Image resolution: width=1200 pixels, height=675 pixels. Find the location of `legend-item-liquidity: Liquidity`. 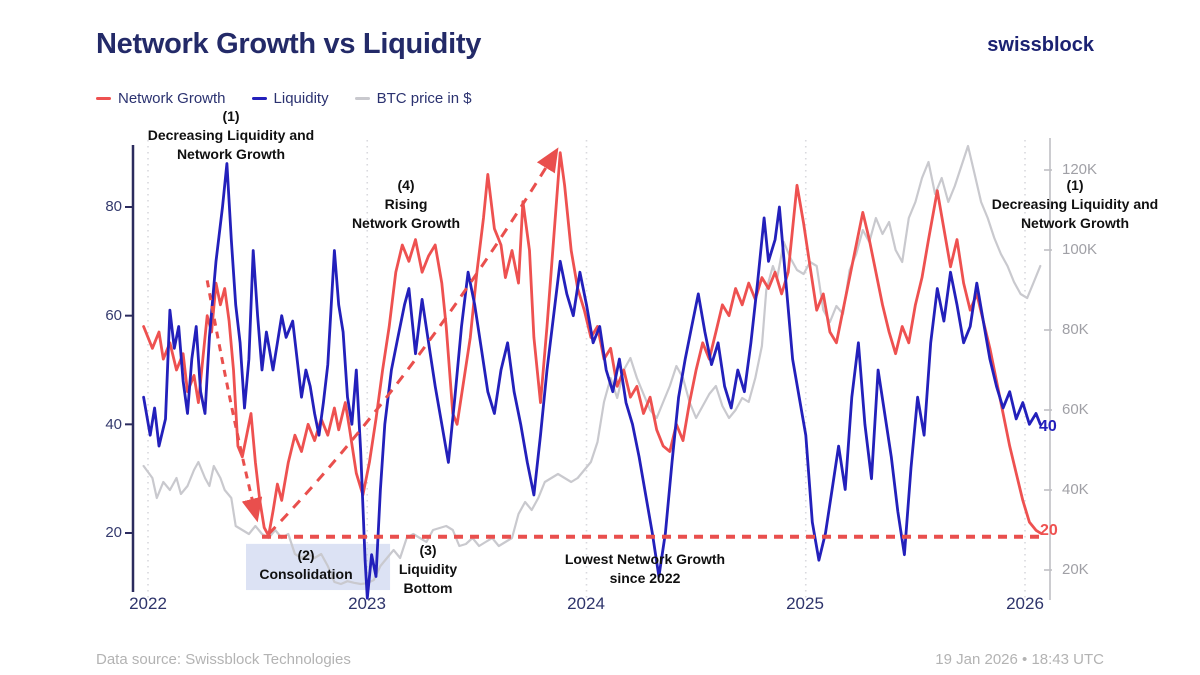

legend-item-liquidity: Liquidity is located at coordinates (290, 98).